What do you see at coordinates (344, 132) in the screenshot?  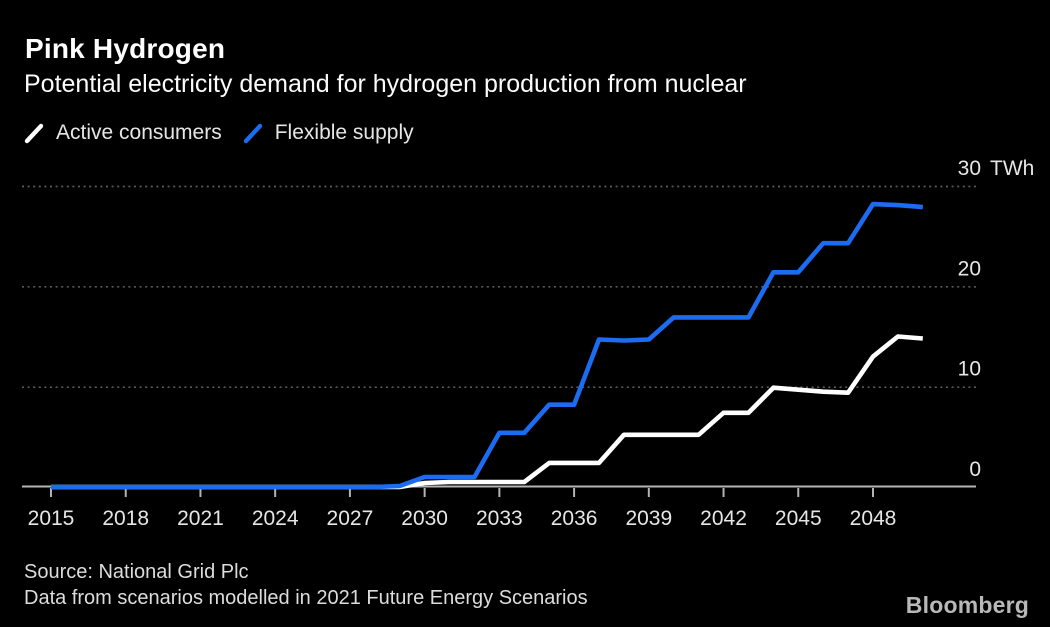 I see `legend-label-flexible-supply: Flexible supply` at bounding box center [344, 132].